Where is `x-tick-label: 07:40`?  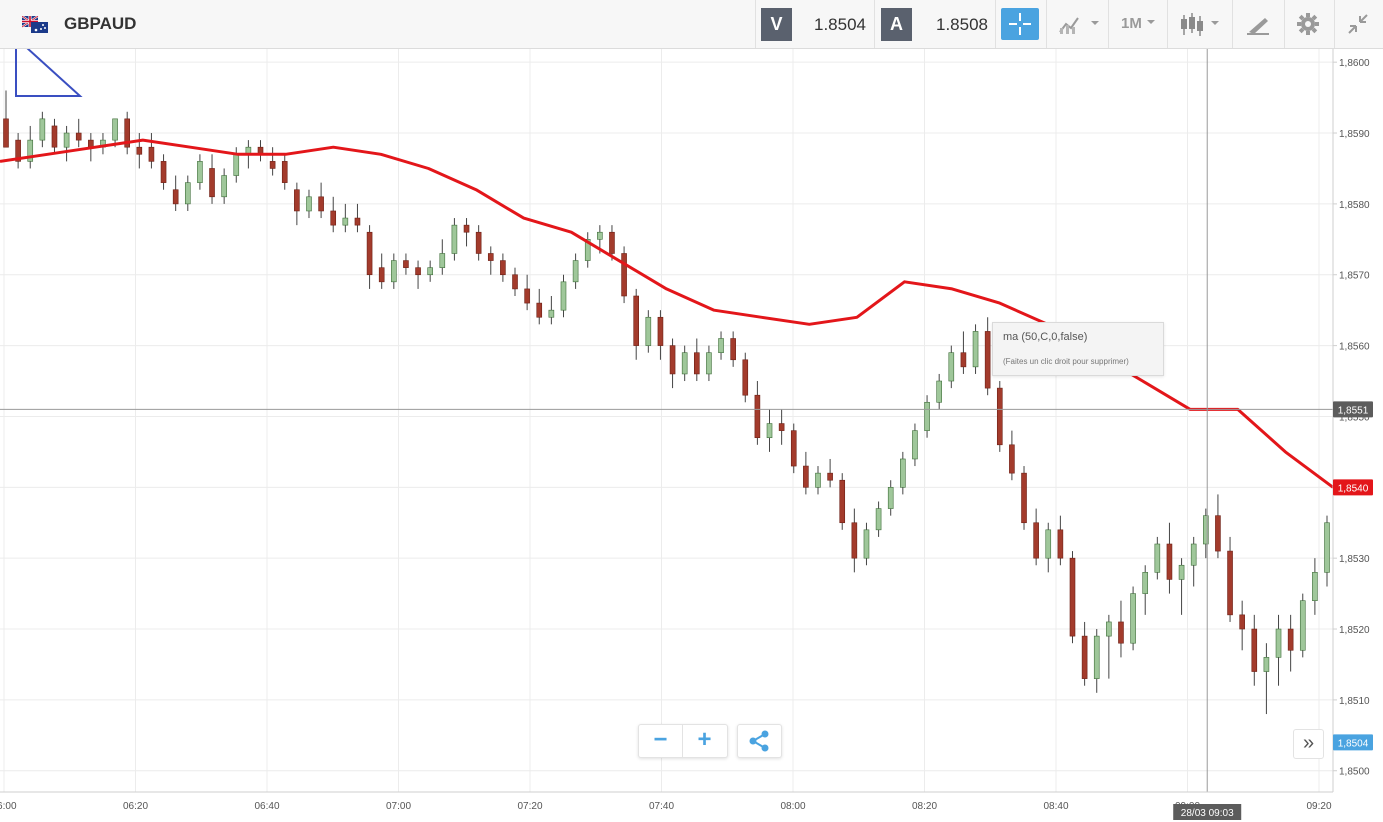 x-tick-label: 07:40 is located at coordinates (661, 806).